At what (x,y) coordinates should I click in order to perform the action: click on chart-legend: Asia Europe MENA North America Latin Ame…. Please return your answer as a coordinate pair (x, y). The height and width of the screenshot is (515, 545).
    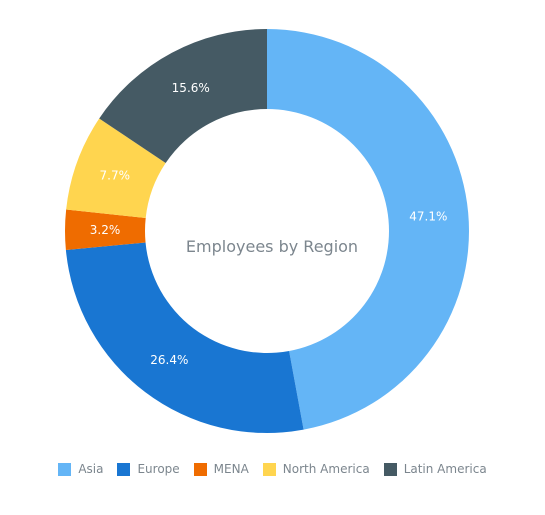
    Looking at the image, I should click on (272, 469).